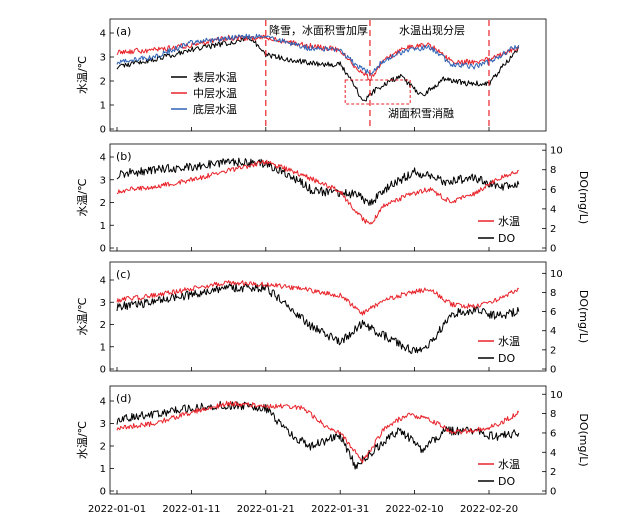  Describe the element at coordinates (377, 92) in the screenshot. I see `highlight-box` at that location.